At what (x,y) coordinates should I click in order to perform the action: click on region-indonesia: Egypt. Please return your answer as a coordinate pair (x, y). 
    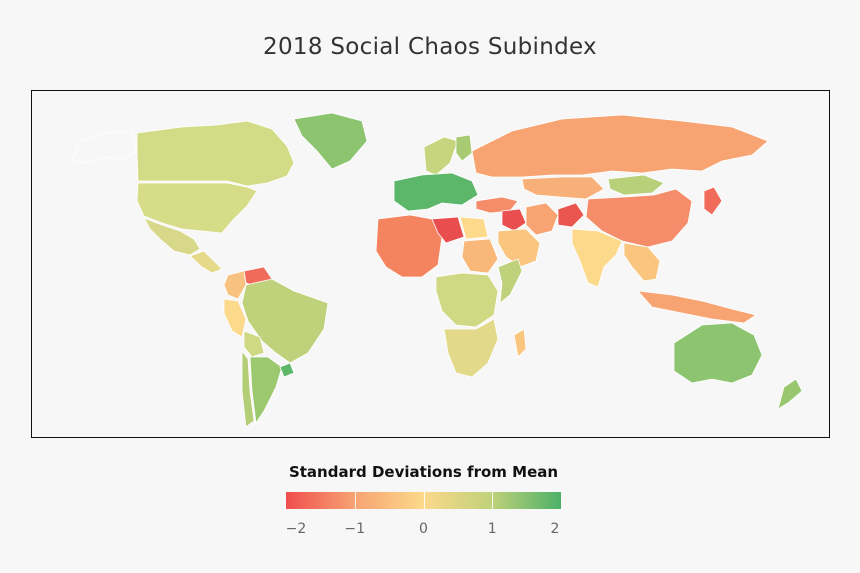
    Looking at the image, I should click on (697, 307).